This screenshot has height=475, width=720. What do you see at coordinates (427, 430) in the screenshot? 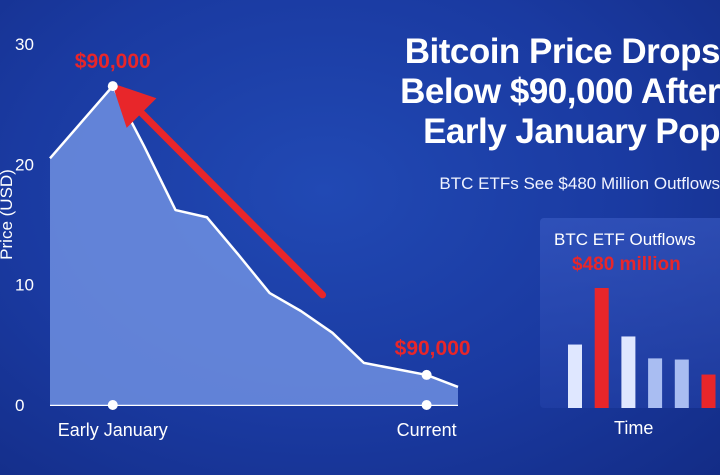
I see `x-tick-label: Current` at bounding box center [427, 430].